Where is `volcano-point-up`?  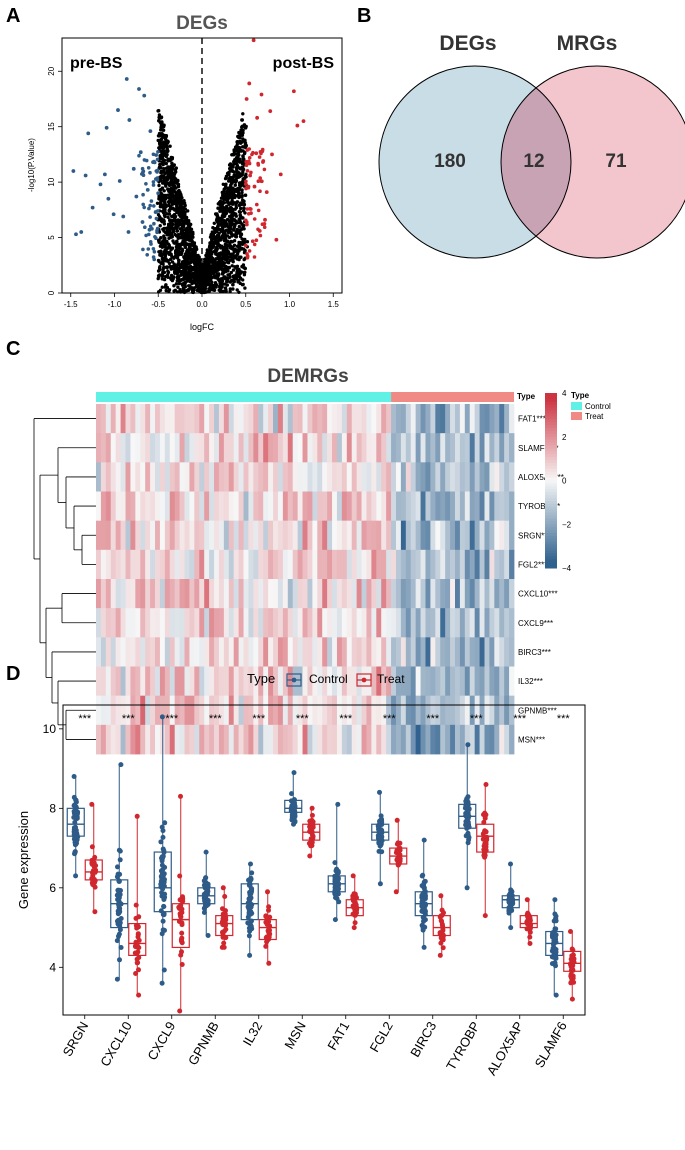
volcano-point-up is located at coordinates (276, 239).